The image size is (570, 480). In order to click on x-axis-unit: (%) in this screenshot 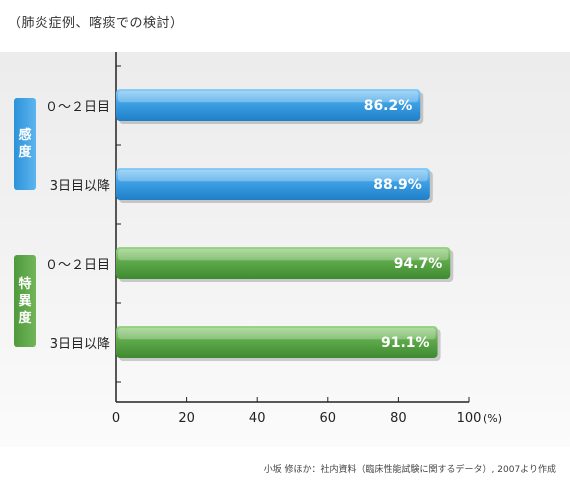, I will do `click(492, 418)`.